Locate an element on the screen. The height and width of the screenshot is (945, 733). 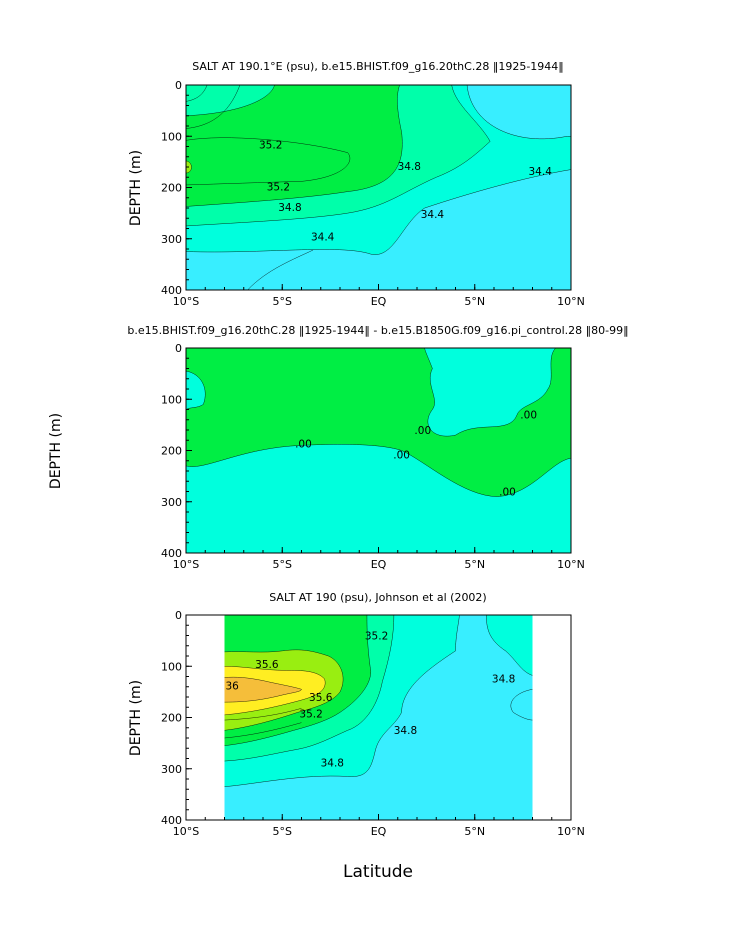
panel-2-axes: 10°S 5°S EQ 5°N 10°N 0 100 200 300 400 is located at coordinates (373, 456).